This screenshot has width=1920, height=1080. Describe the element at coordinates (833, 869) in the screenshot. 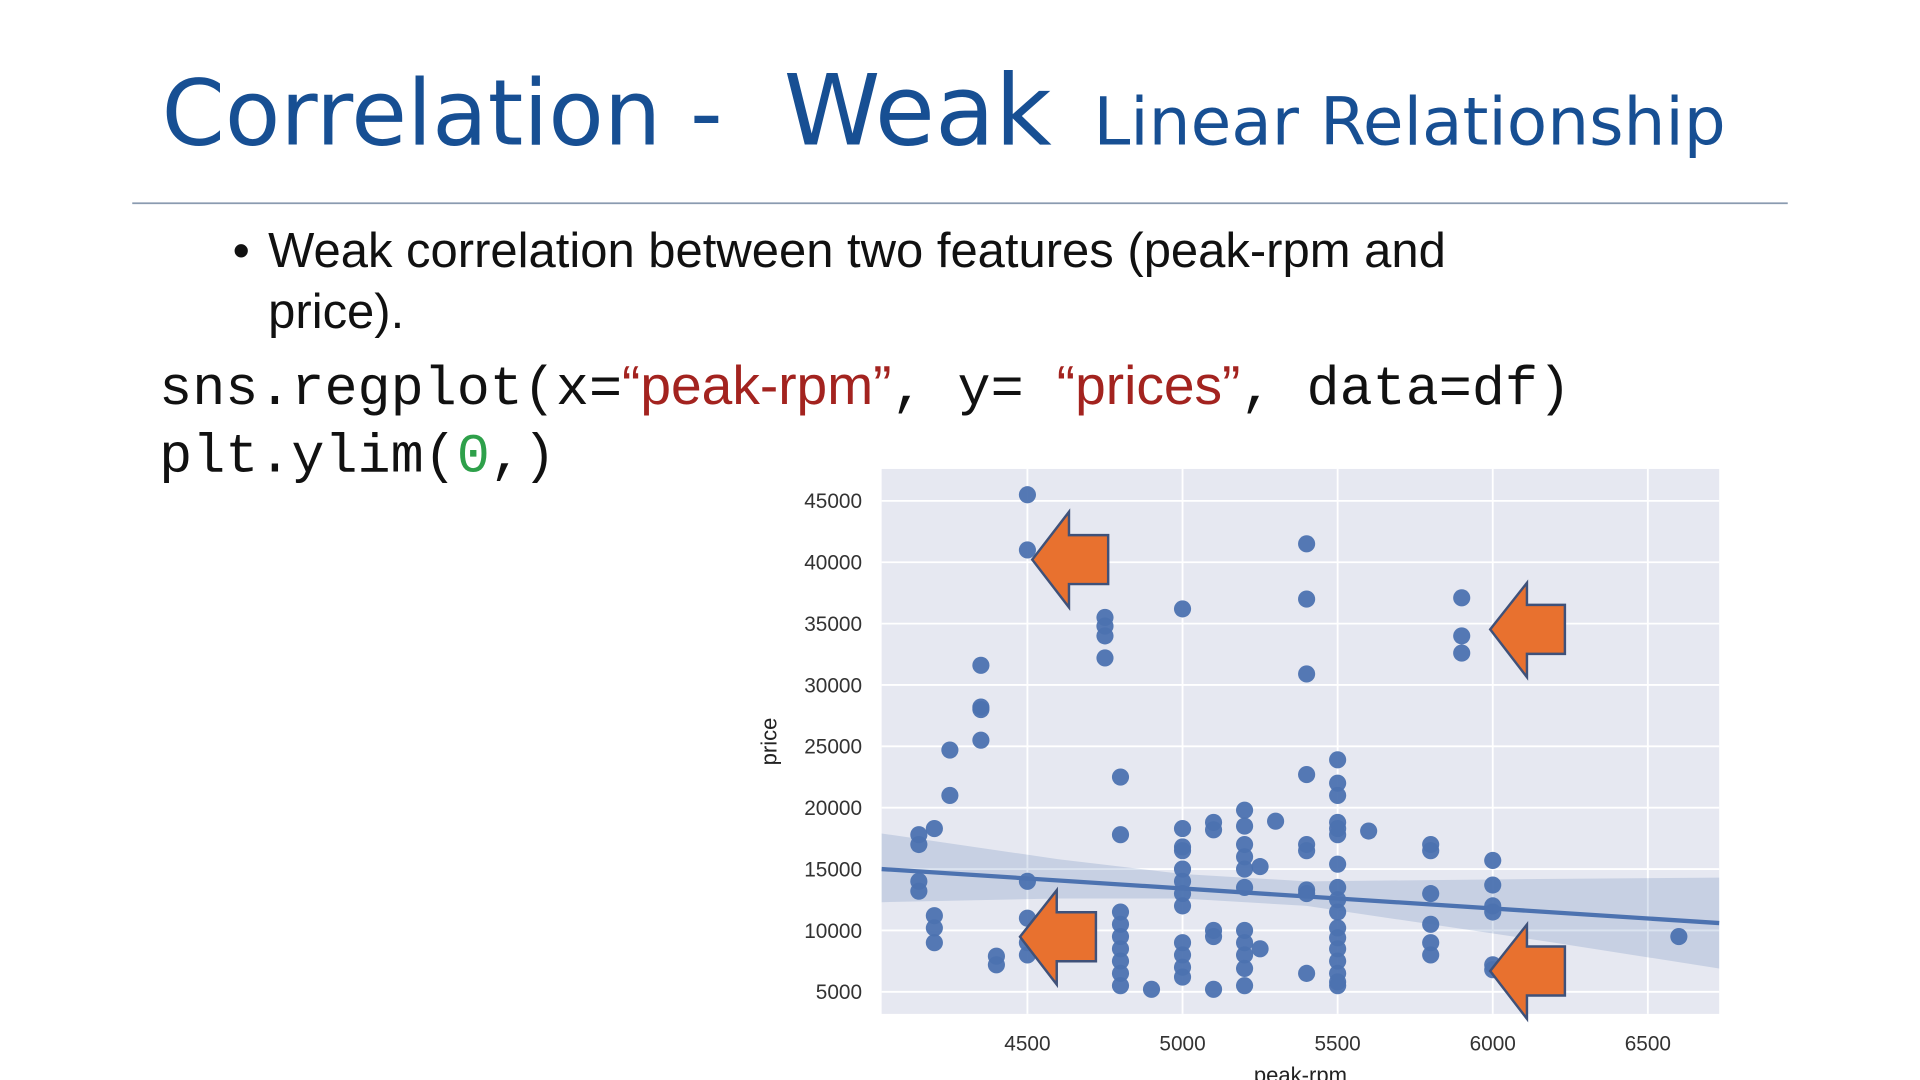

I see `y-tick-label: 15000` at that location.